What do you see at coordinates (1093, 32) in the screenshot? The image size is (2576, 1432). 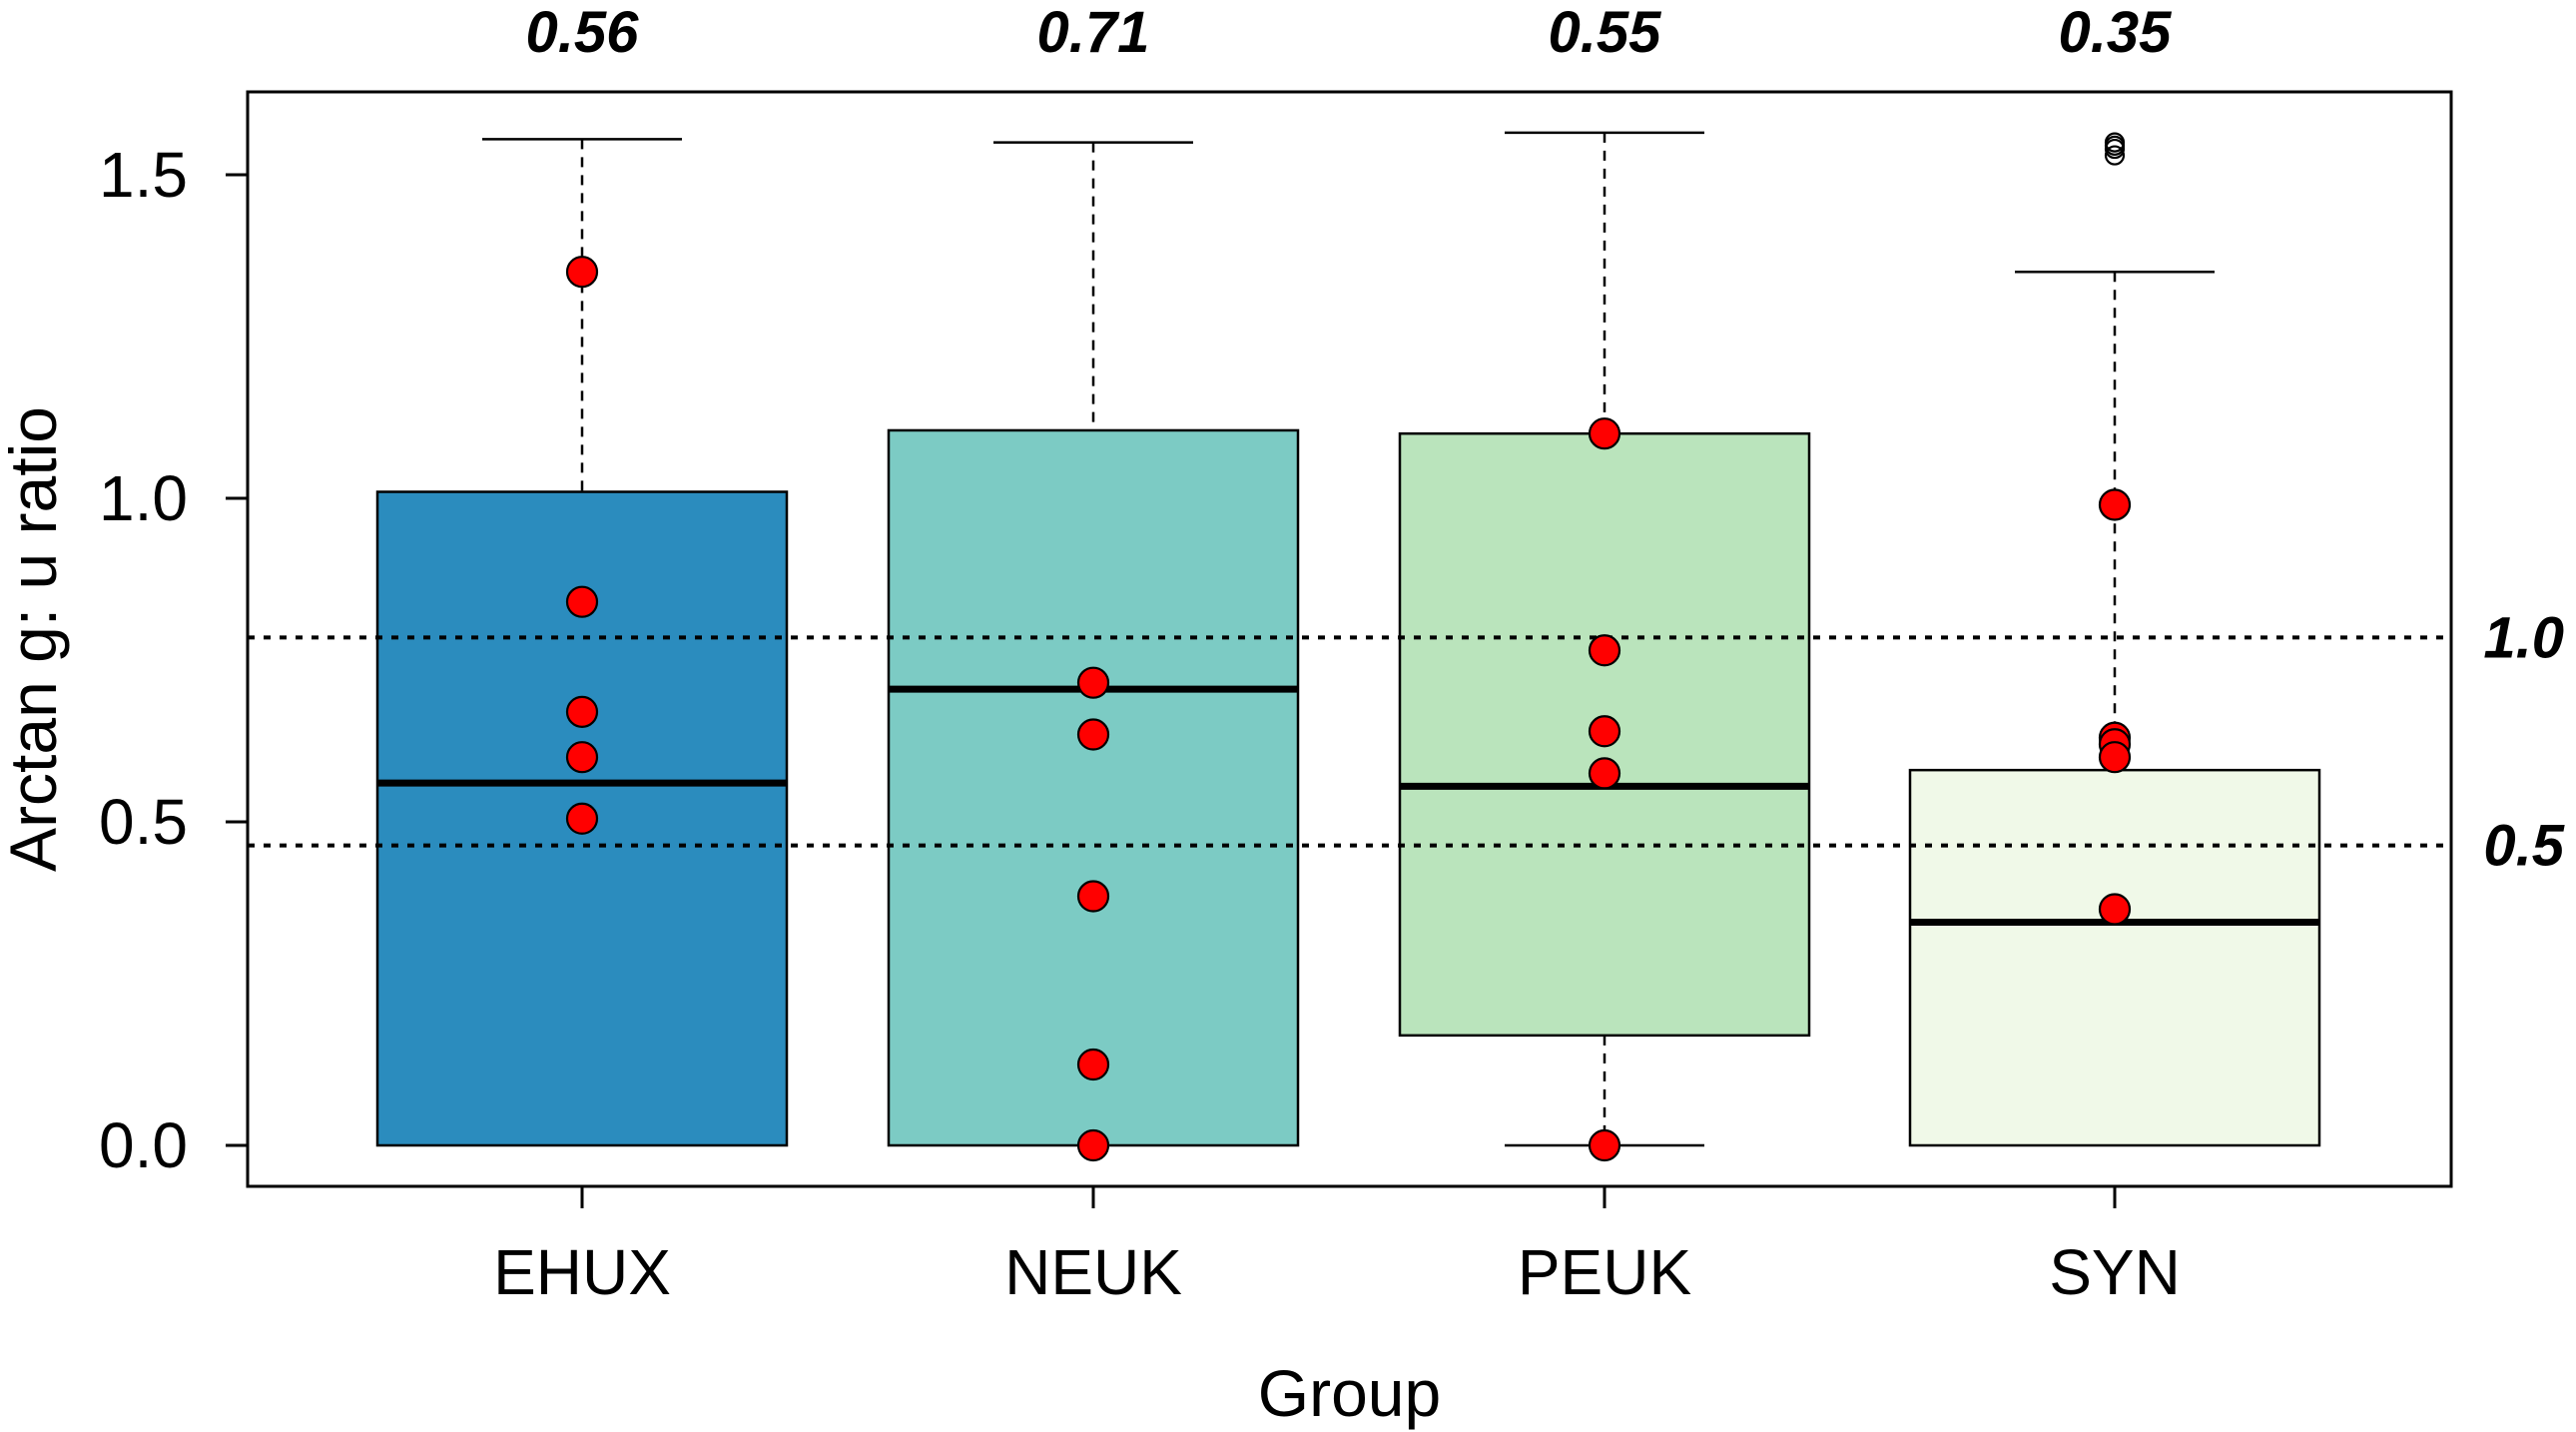 I see `median-label: 0.71` at bounding box center [1093, 32].